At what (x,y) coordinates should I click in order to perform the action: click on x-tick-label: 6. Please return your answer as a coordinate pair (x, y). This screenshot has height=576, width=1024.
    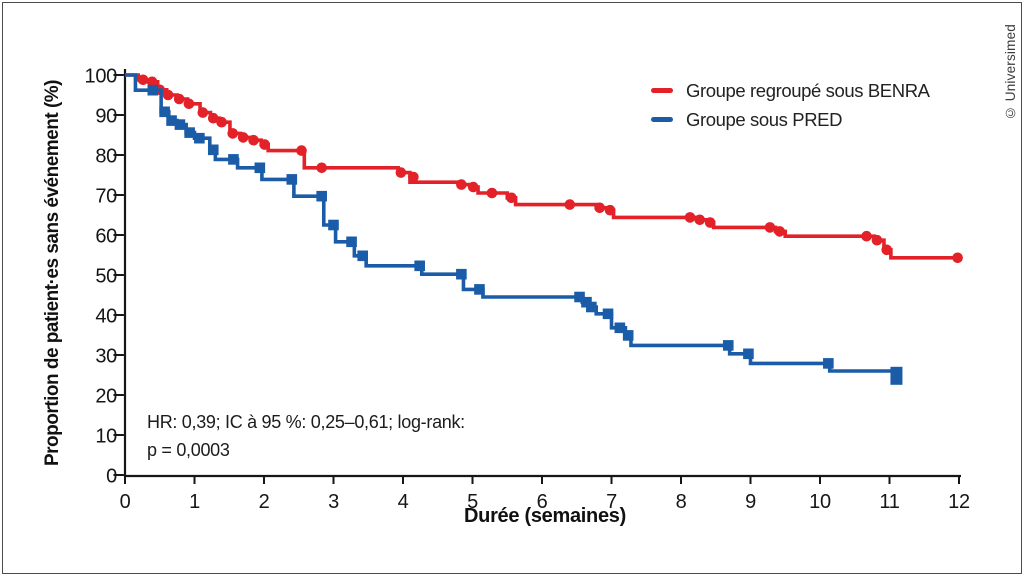
    Looking at the image, I should click on (542, 502).